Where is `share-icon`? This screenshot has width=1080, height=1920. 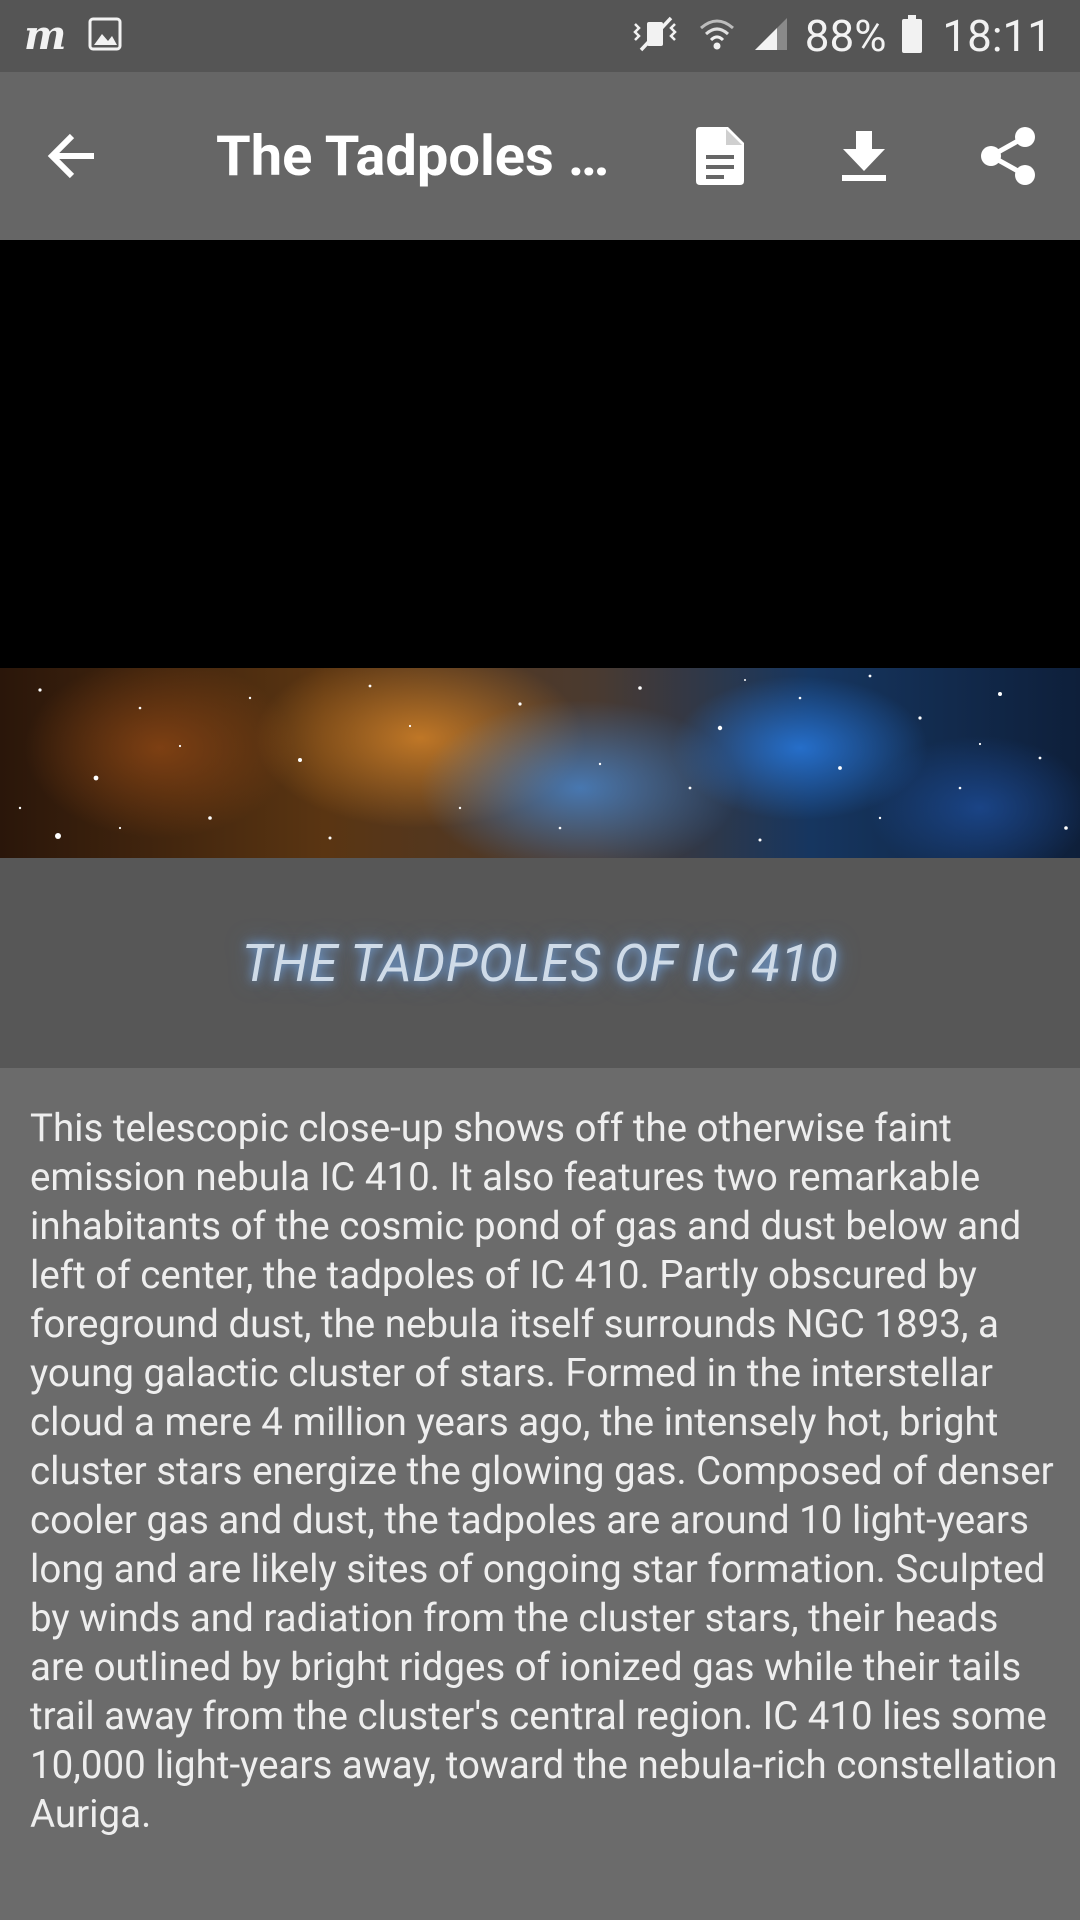
share-icon is located at coordinates (1008, 156).